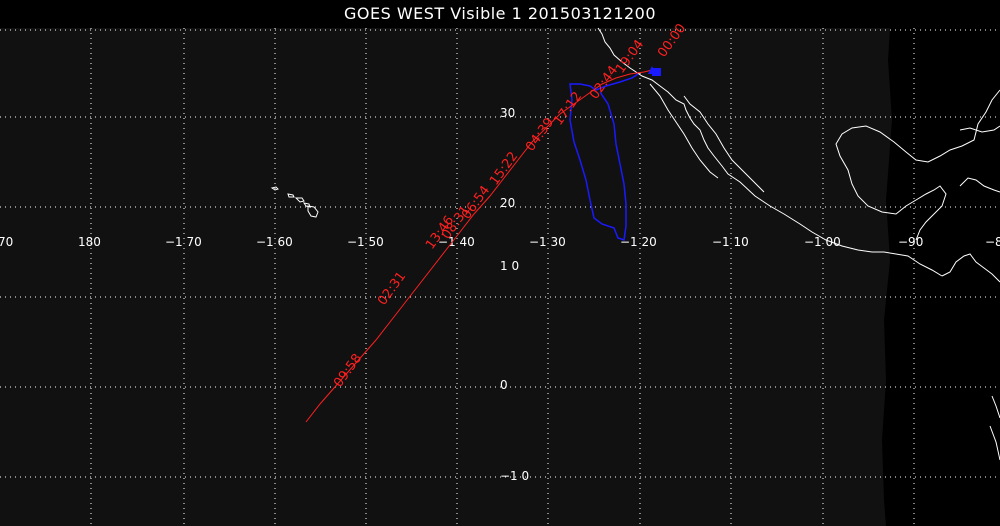  What do you see at coordinates (822, 242) in the screenshot?
I see `lon-label: −1 00` at bounding box center [822, 242].